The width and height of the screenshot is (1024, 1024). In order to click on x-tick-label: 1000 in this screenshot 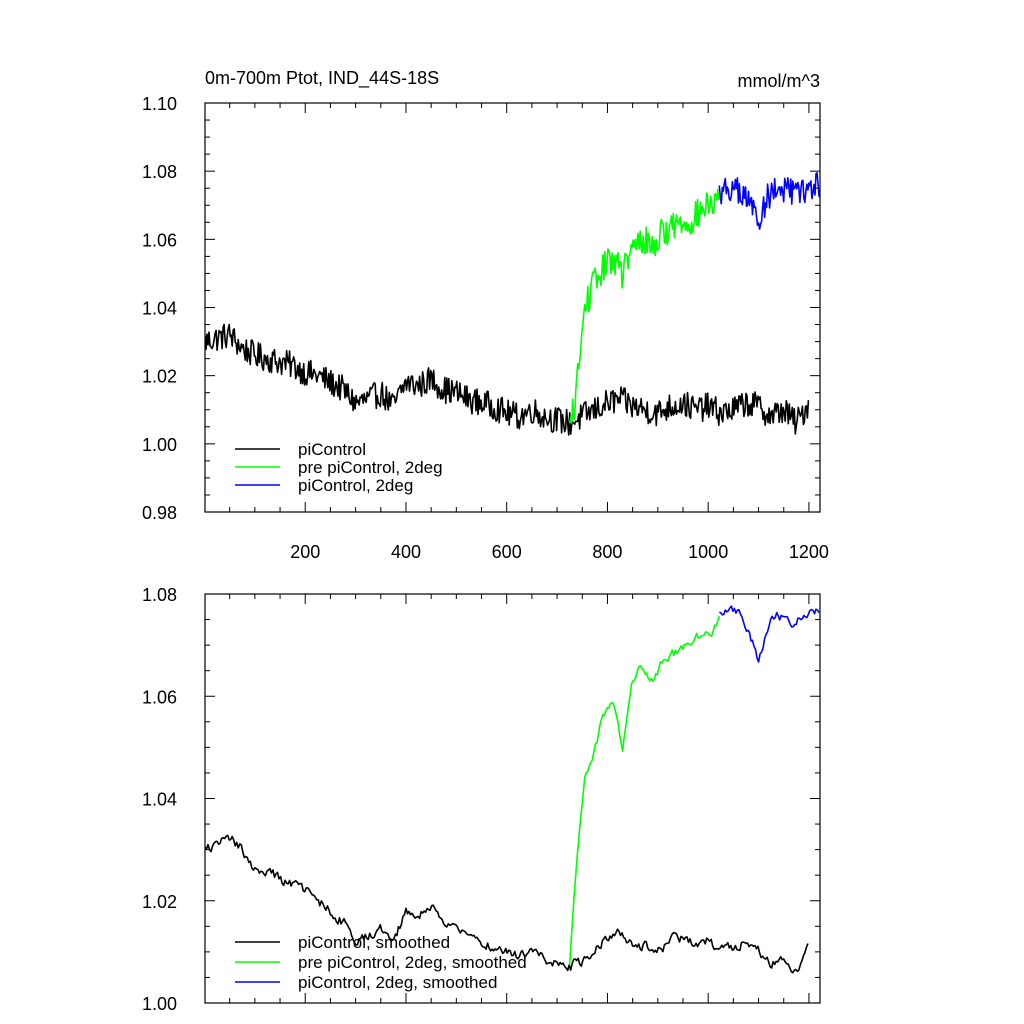, I will do `click(708, 552)`.